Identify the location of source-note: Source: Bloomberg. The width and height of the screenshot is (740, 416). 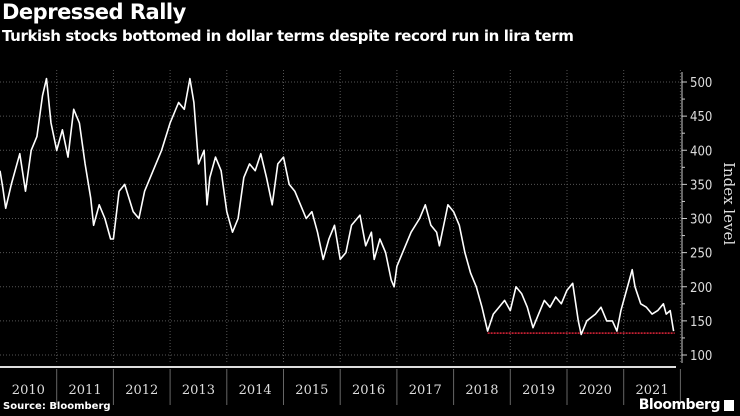
(57, 406).